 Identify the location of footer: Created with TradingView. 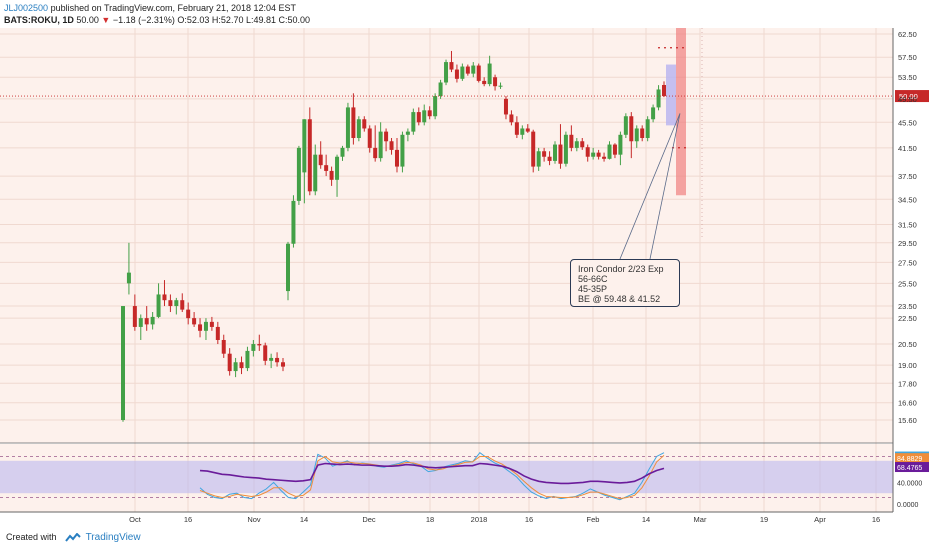
(73, 537).